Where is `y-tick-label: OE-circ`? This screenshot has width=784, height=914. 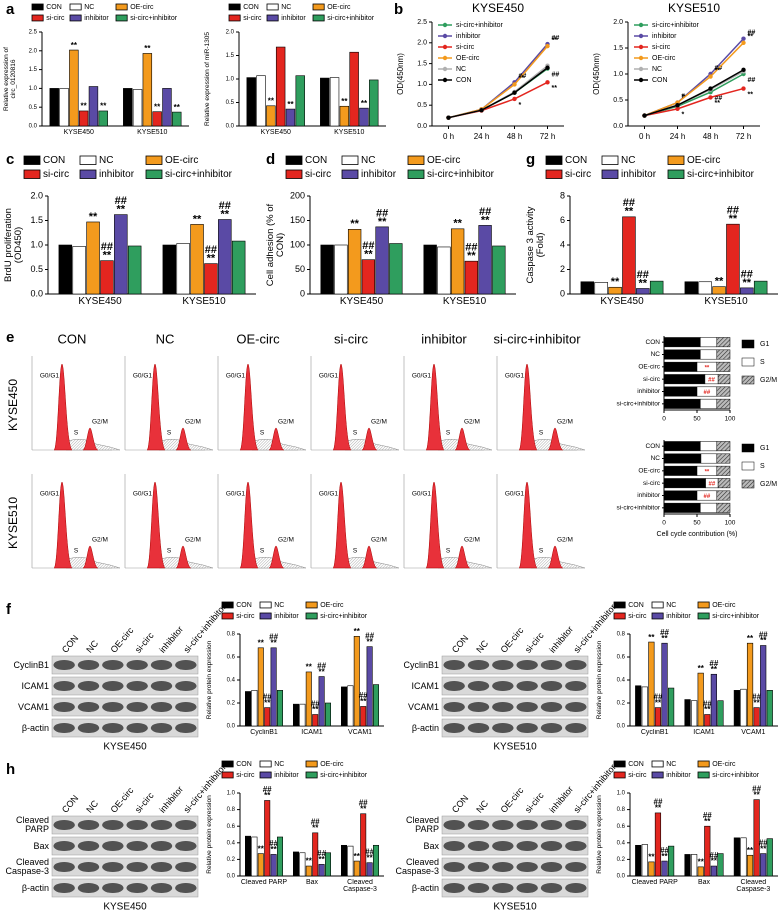 y-tick-label: OE-circ is located at coordinates (649, 367).